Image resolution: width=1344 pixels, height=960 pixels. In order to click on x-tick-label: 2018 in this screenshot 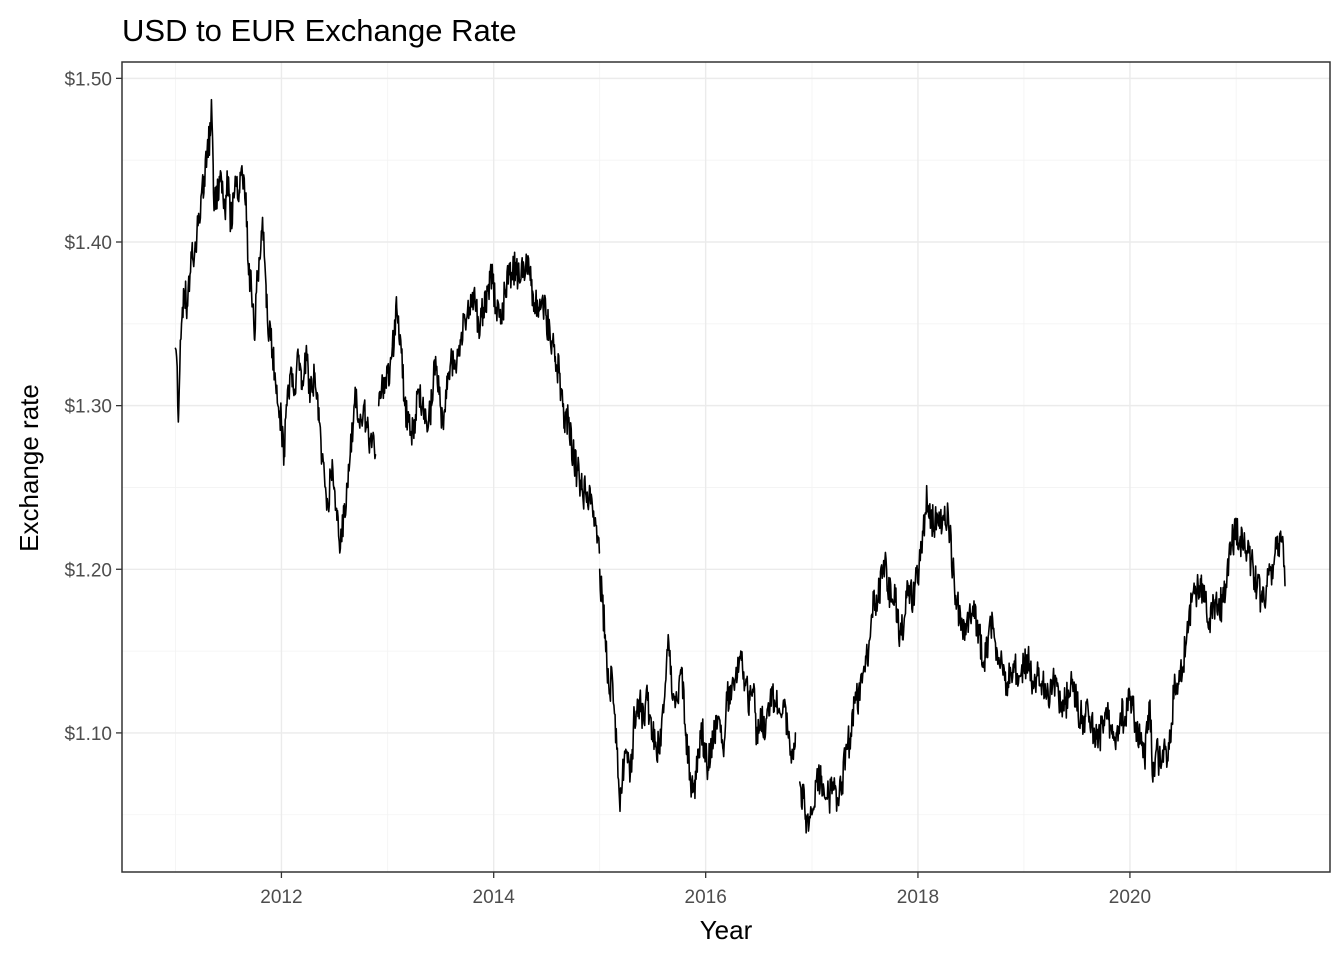, I will do `click(918, 897)`.